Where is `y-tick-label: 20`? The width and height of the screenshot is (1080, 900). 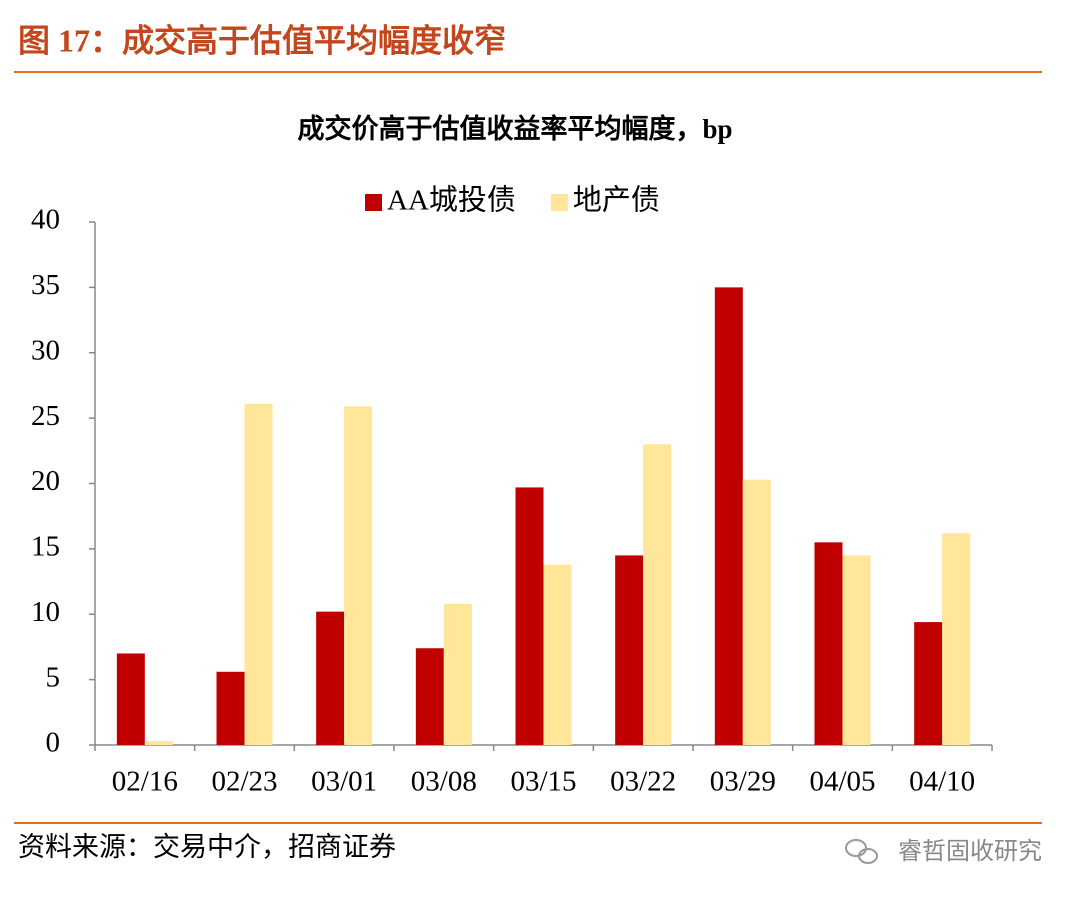
y-tick-label: 20 is located at coordinates (45, 481).